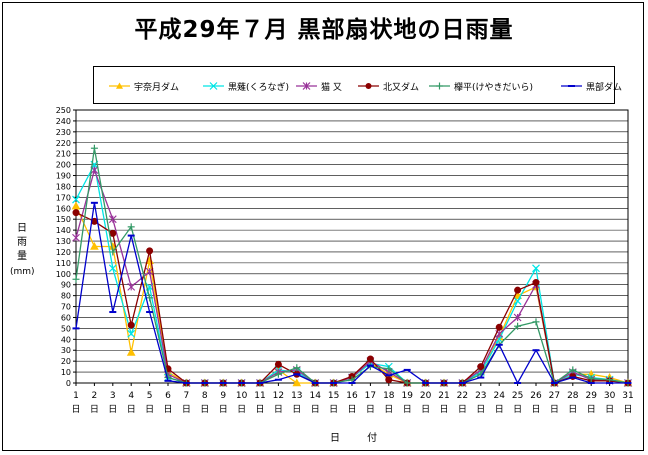 The image size is (648, 455). What do you see at coordinates (480, 396) in the screenshot?
I see `x-tick-label: 23` at bounding box center [480, 396].